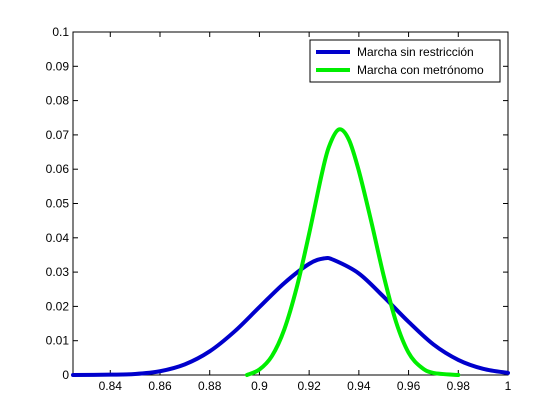 Image resolution: width=560 pixels, height=420 pixels. I want to click on x-tick-label: 0.98, so click(459, 386).